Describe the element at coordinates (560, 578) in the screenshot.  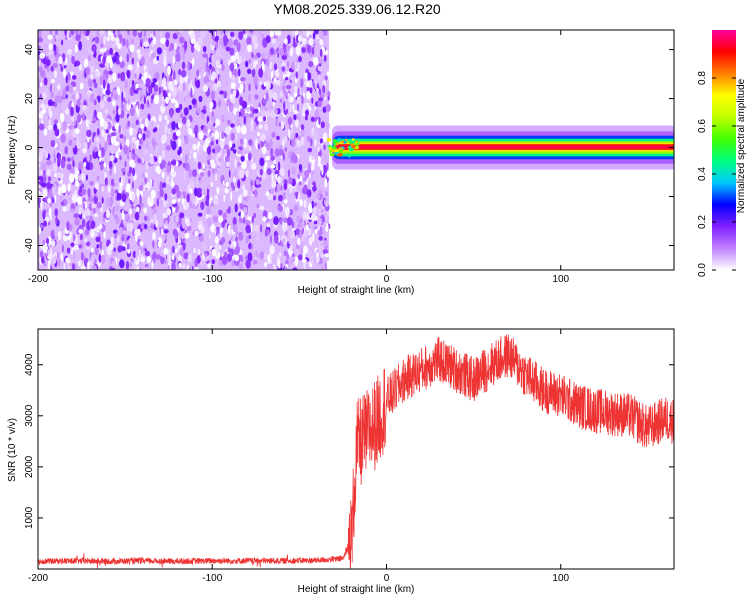
I see `x-tick-label: 100` at that location.